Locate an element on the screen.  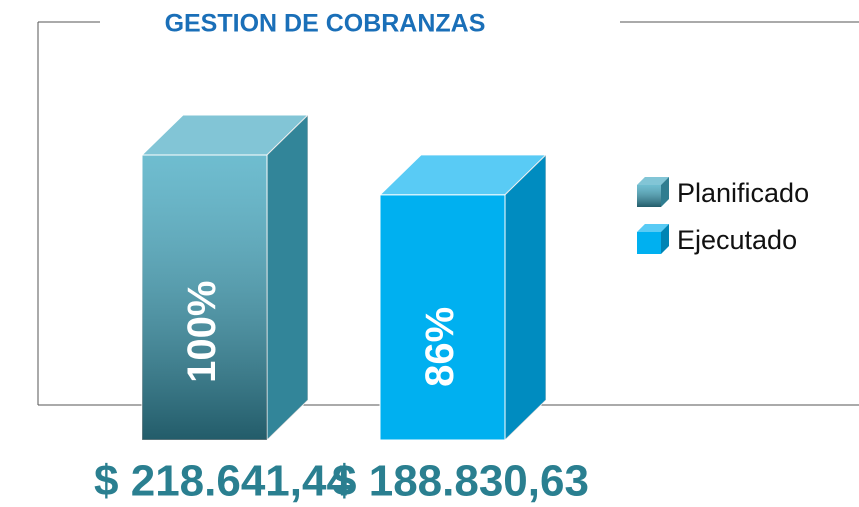
value-label: 86% is located at coordinates (440, 347).